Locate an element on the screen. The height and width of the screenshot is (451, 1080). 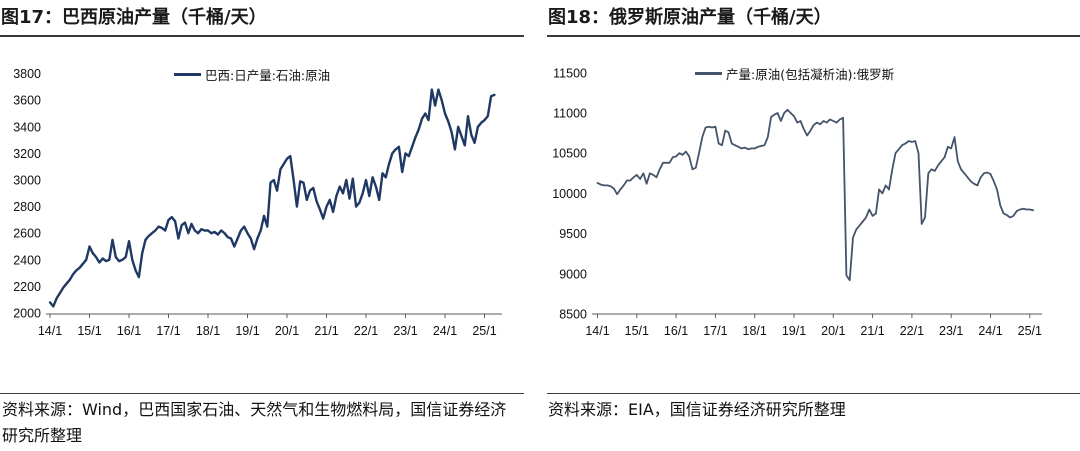
y-tick-label: 11000 is located at coordinates (570, 114).